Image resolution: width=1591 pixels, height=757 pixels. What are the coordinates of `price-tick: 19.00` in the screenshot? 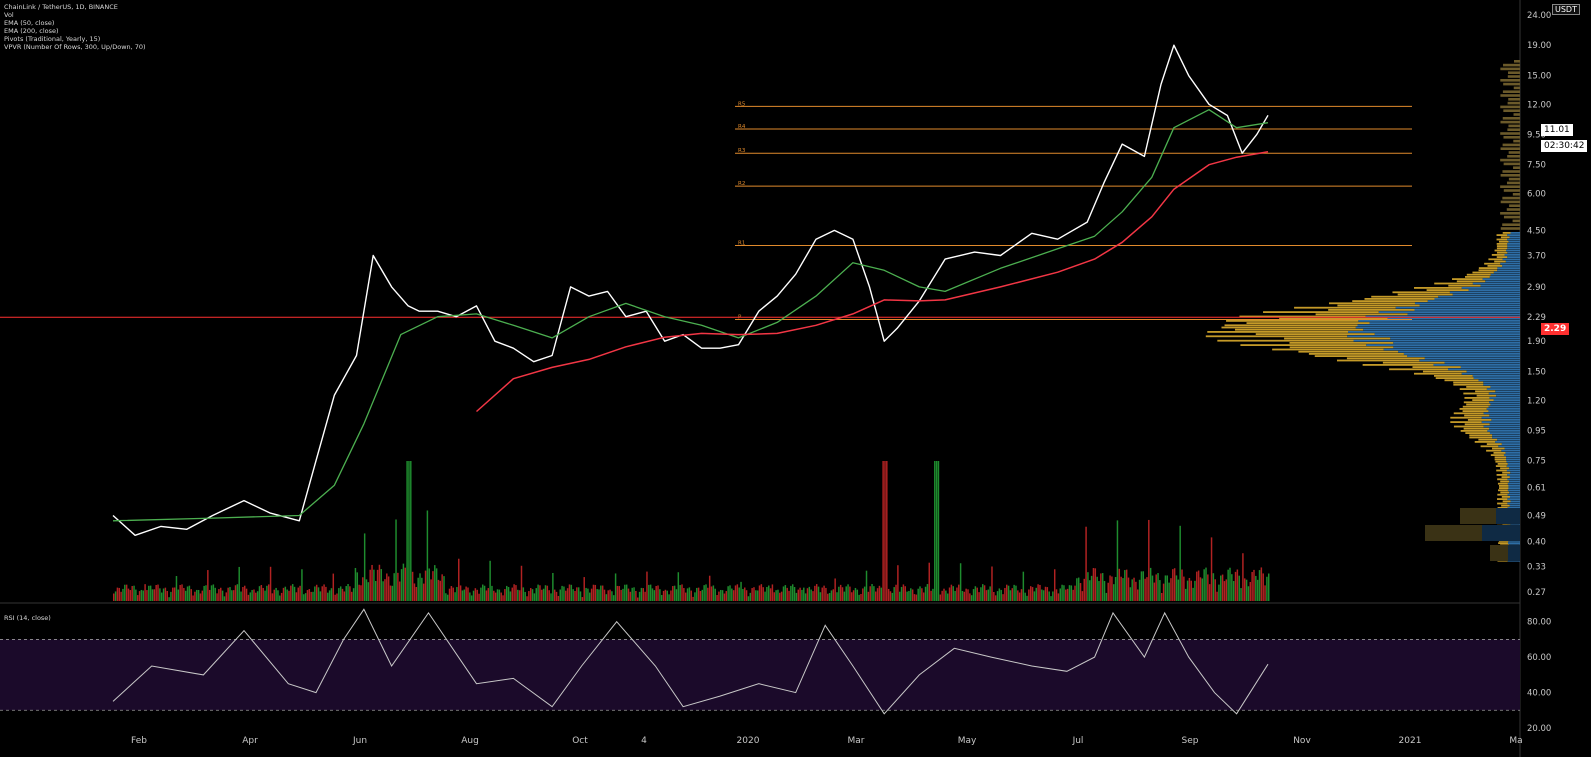 It's located at (1539, 46).